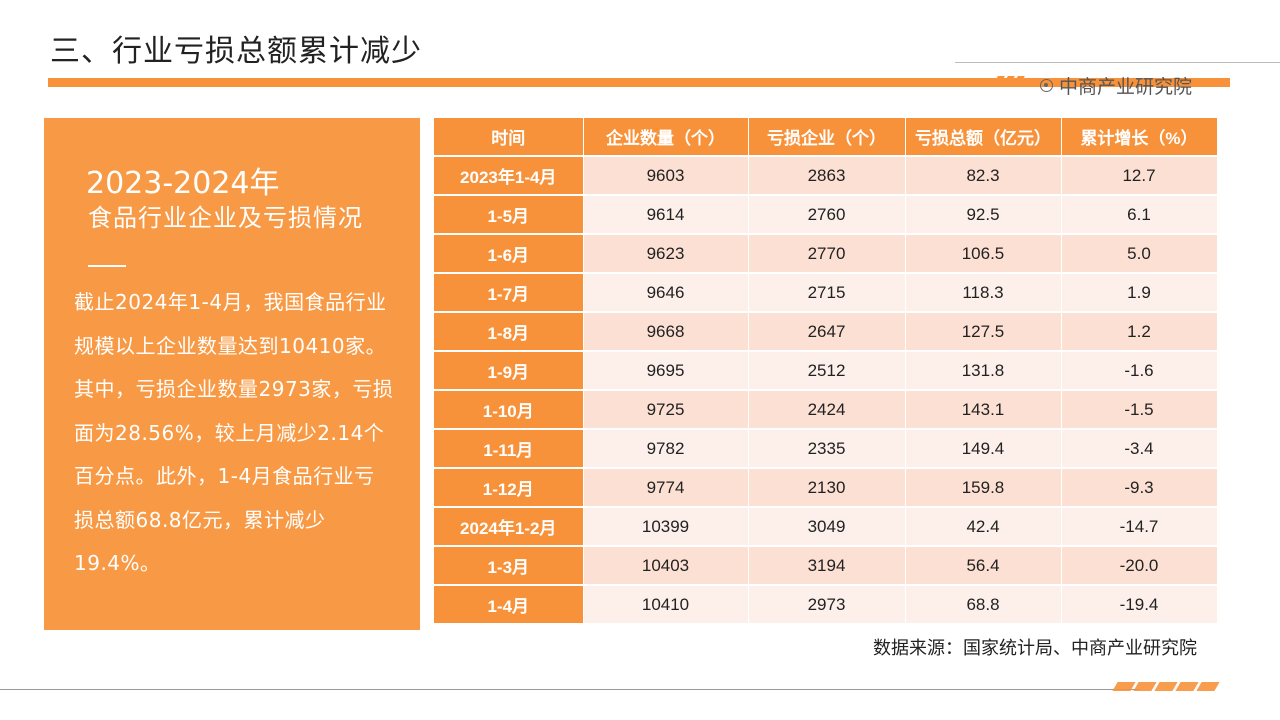 Image resolution: width=1280 pixels, height=720 pixels. What do you see at coordinates (983, 293) in the screenshot?
I see `value-cell: 118.3` at bounding box center [983, 293].